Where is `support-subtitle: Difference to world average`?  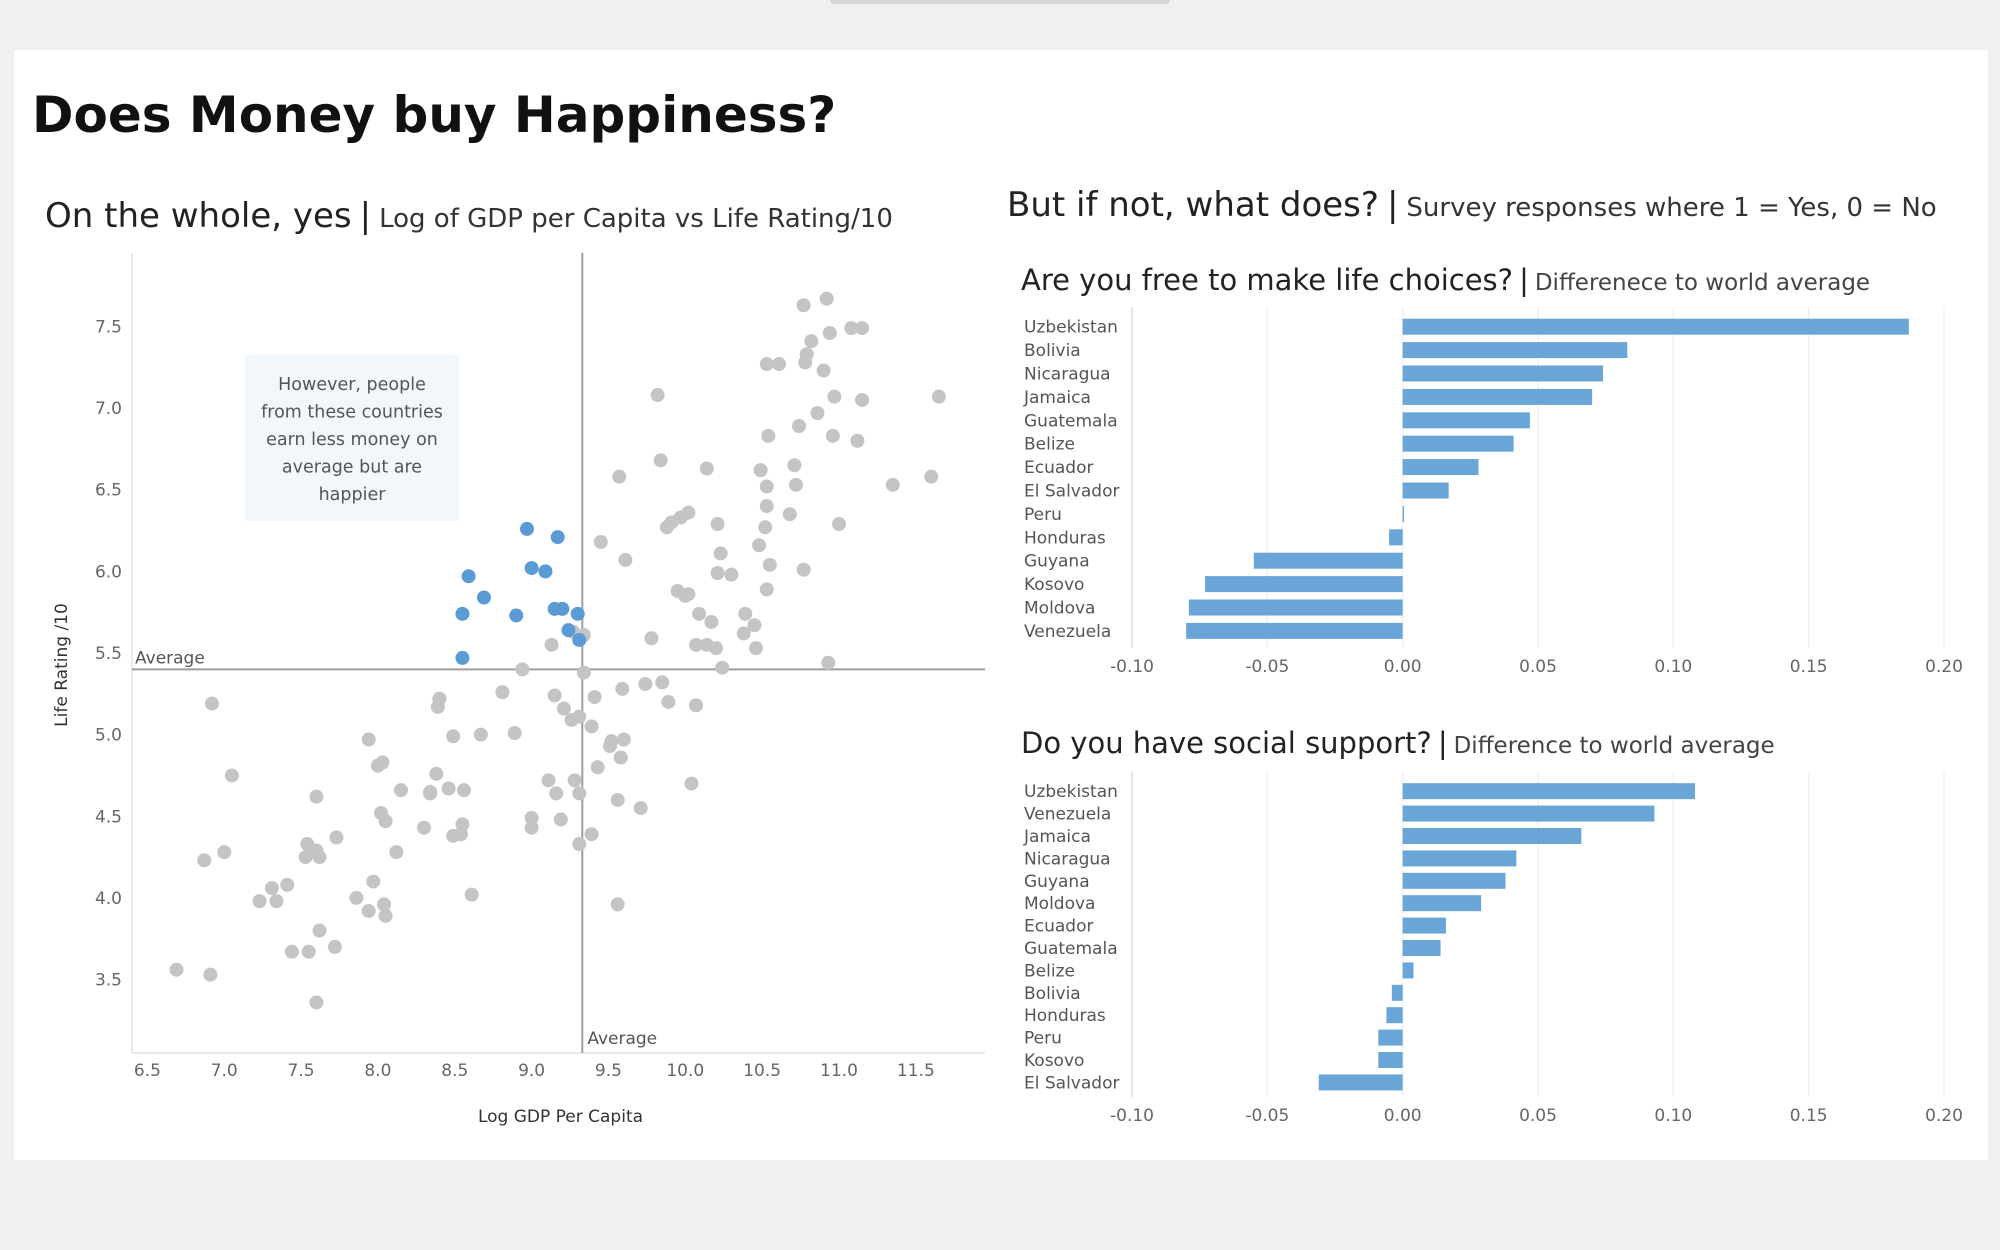 support-subtitle: Difference to world average is located at coordinates (1614, 746).